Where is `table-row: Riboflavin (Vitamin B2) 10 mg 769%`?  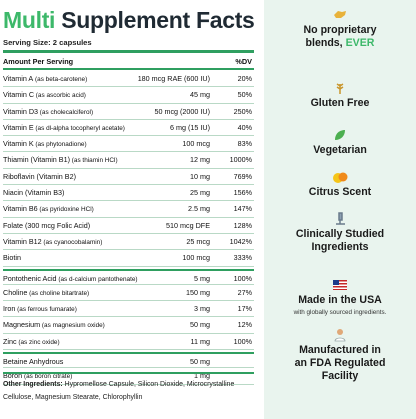 table-row: Riboflavin (Vitamin B2) 10 mg 769% is located at coordinates (128, 177).